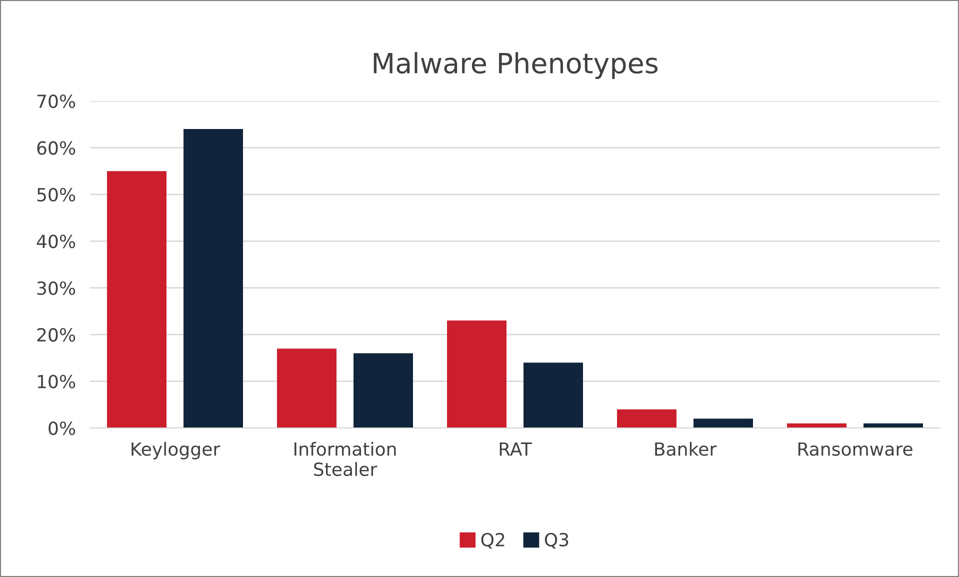  Describe the element at coordinates (56, 288) in the screenshot. I see `y-tick-label: 30%` at that location.